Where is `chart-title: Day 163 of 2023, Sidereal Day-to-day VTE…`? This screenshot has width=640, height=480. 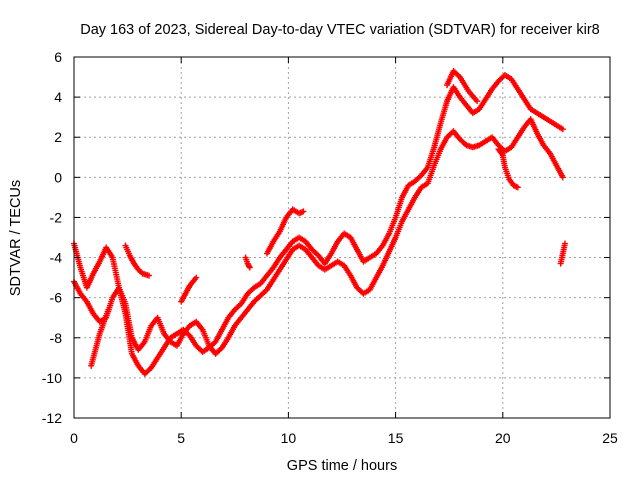 chart-title: Day 163 of 2023, Sidereal Day-to-day VTE… is located at coordinates (340, 30).